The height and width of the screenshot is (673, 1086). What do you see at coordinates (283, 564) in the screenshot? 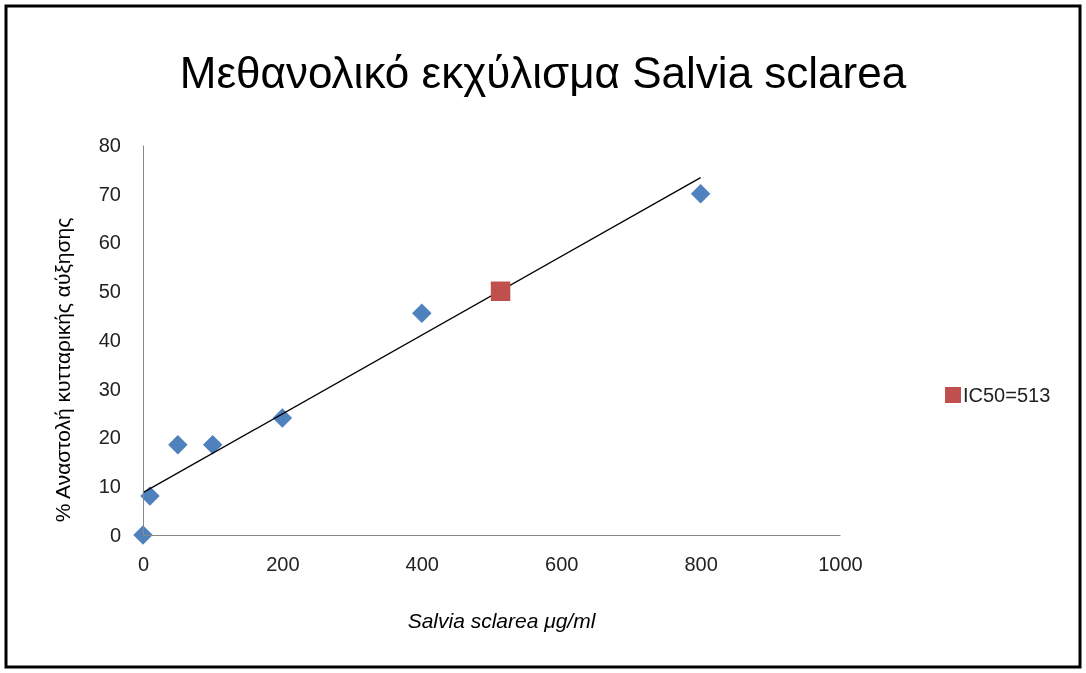
I see `x-tick-label: 200` at bounding box center [283, 564].